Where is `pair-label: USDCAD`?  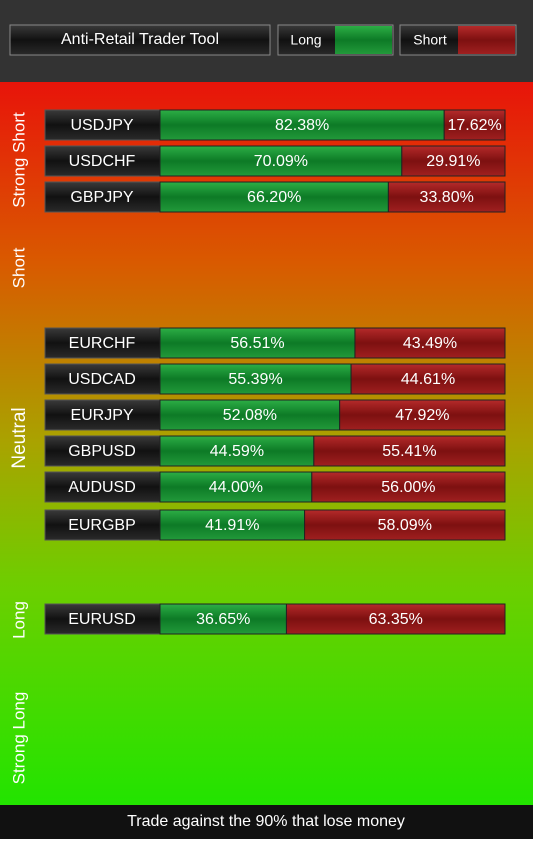
pair-label: USDCAD is located at coordinates (102, 379).